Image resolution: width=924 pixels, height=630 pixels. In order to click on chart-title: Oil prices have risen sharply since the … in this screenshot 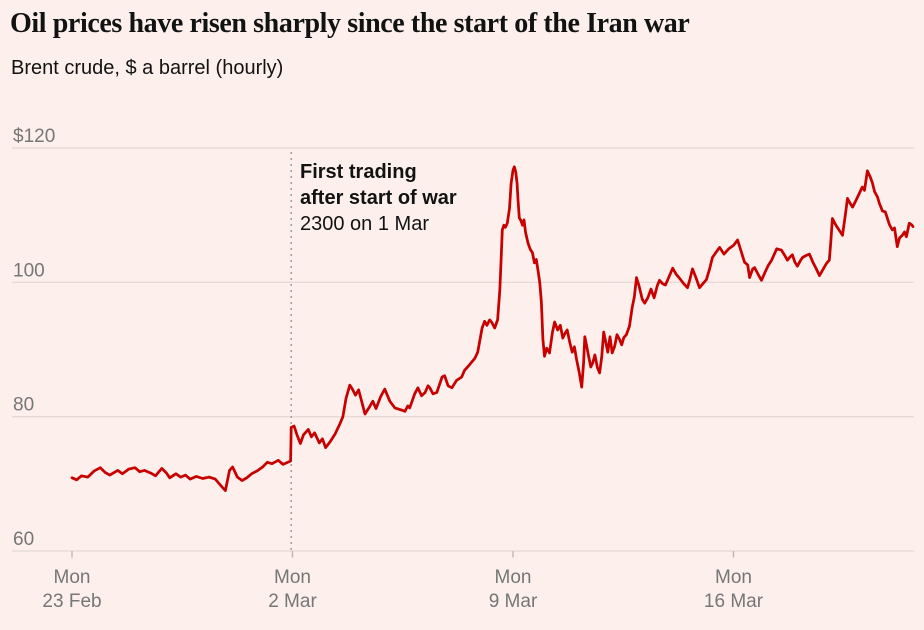, I will do `click(350, 23)`.